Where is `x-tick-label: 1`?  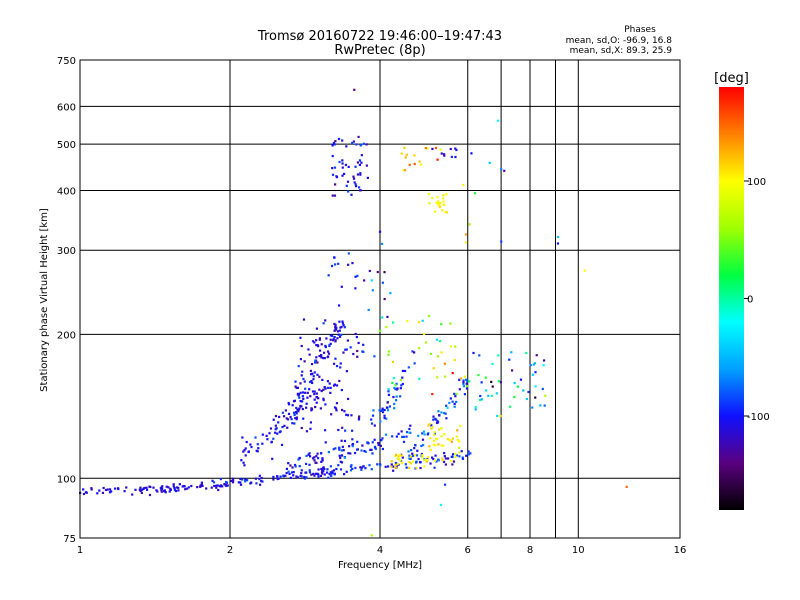 x-tick-label: 1 is located at coordinates (80, 550).